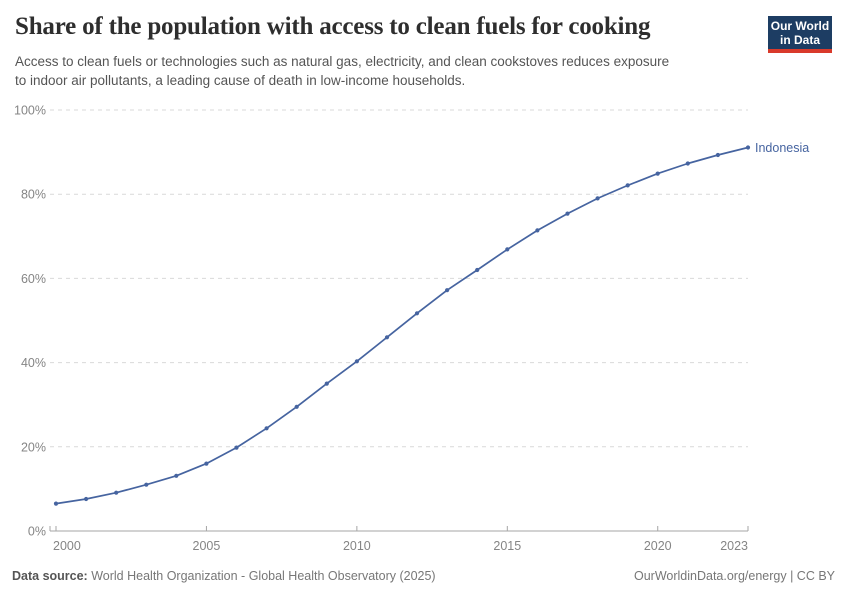  I want to click on y-tick-label: 60%, so click(33, 279).